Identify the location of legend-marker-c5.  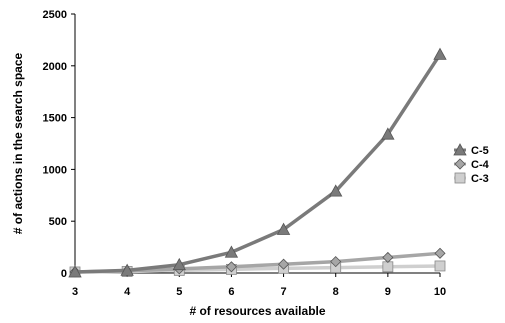
(460, 149).